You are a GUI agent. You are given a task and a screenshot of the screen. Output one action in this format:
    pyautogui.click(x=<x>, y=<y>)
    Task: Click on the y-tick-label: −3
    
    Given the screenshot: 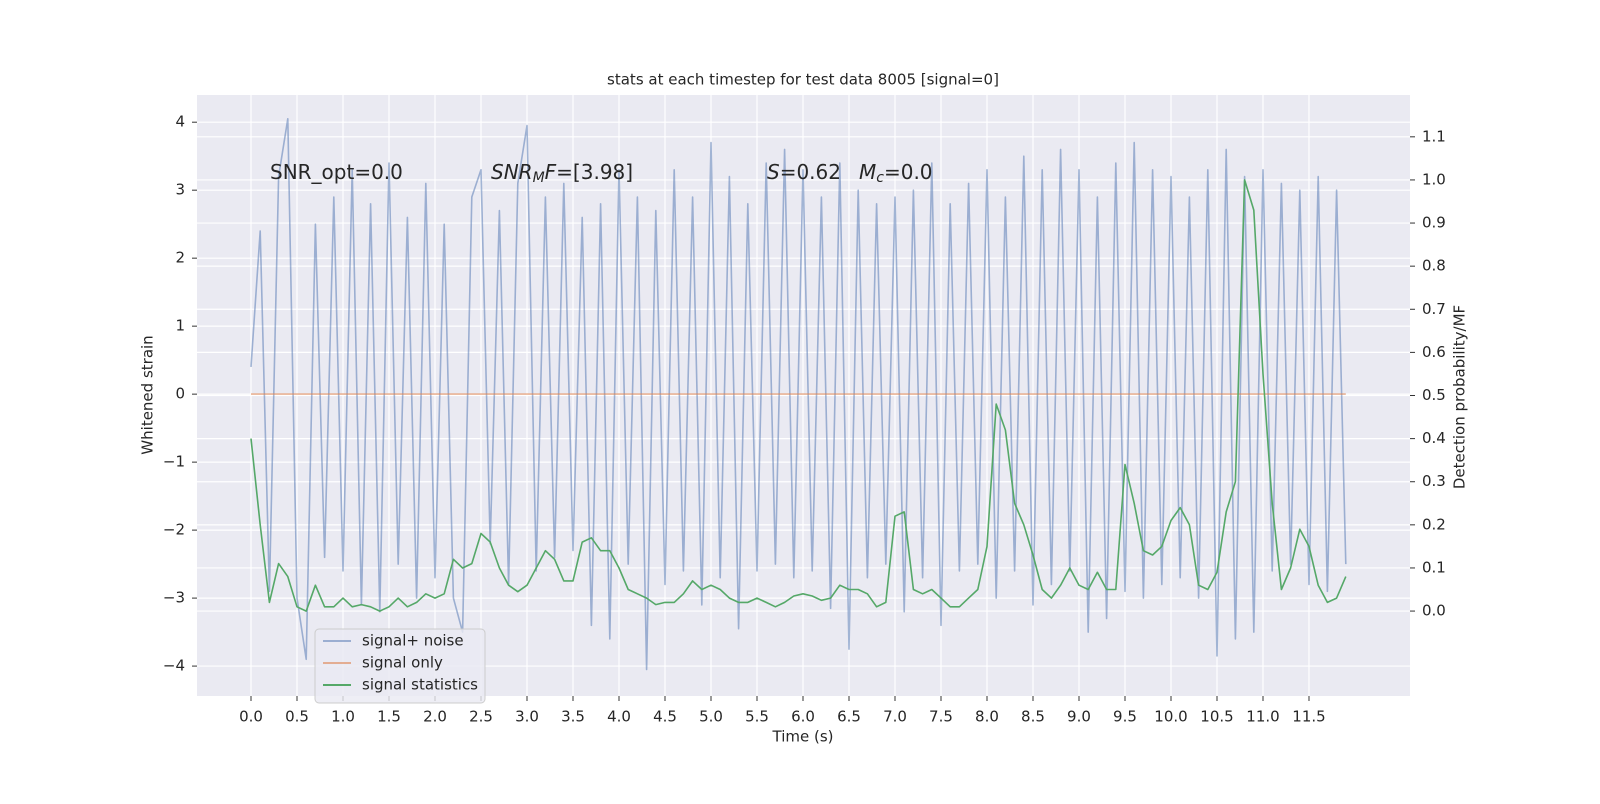 What is the action you would take?
    pyautogui.click(x=174, y=598)
    